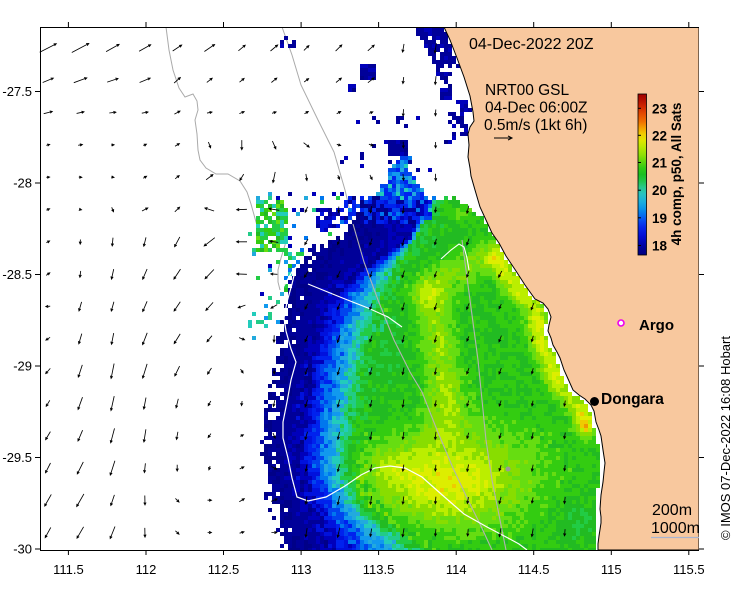  Describe the element at coordinates (659, 218) in the screenshot. I see `svg-text: 19` at that location.